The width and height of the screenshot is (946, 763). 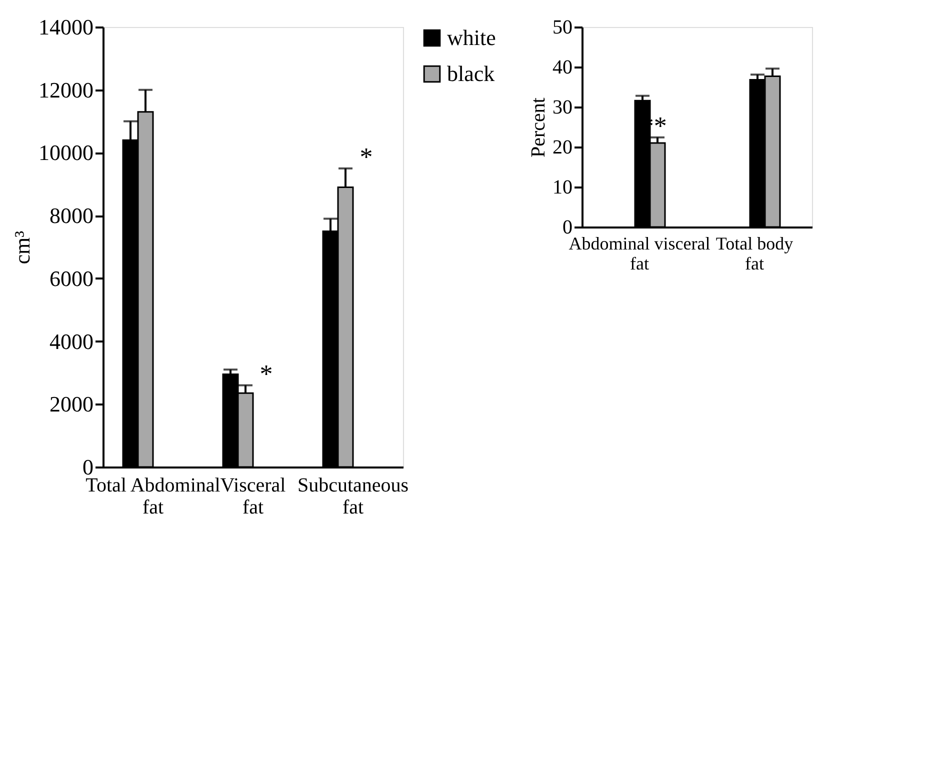 I want to click on y-tick-label: 20, so click(x=562, y=147).